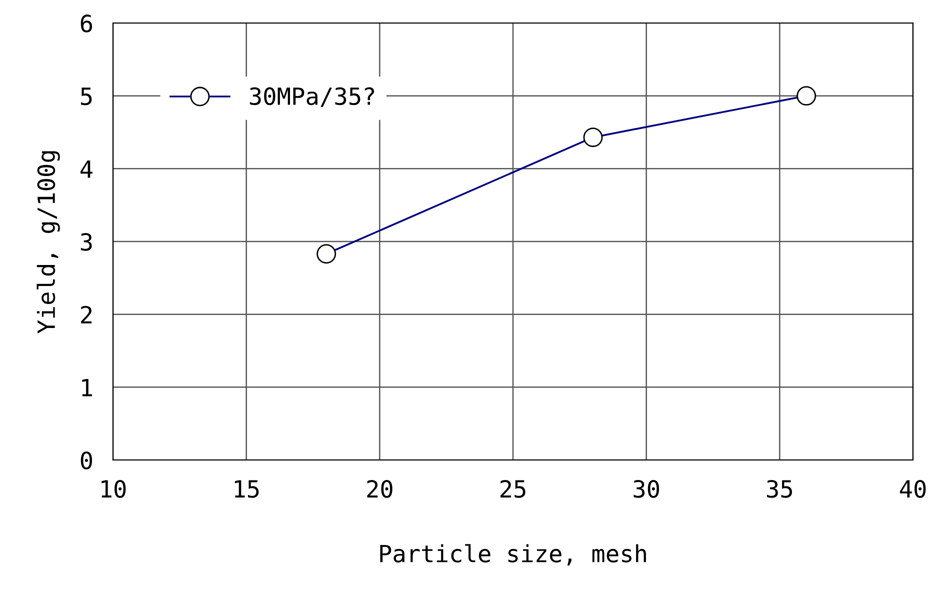 This screenshot has height=597, width=934. What do you see at coordinates (379, 489) in the screenshot?
I see `x-tick-label: 20` at bounding box center [379, 489].